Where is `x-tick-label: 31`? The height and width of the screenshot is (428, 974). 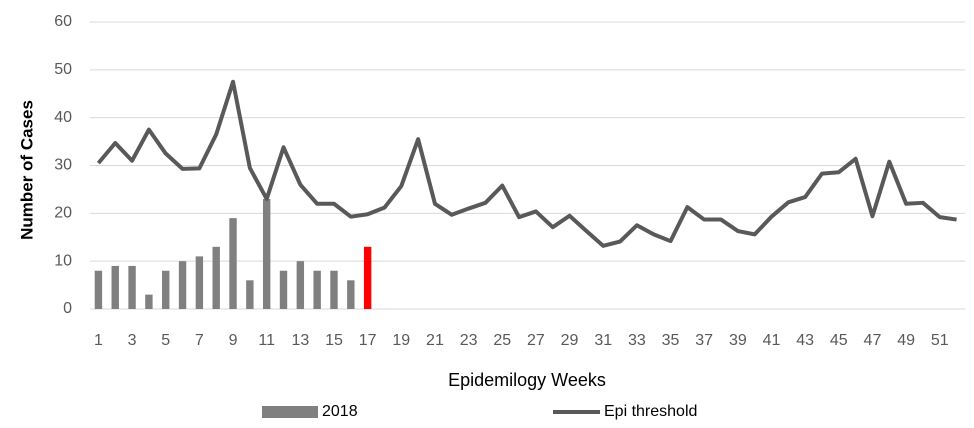 x-tick-label: 31 is located at coordinates (603, 340).